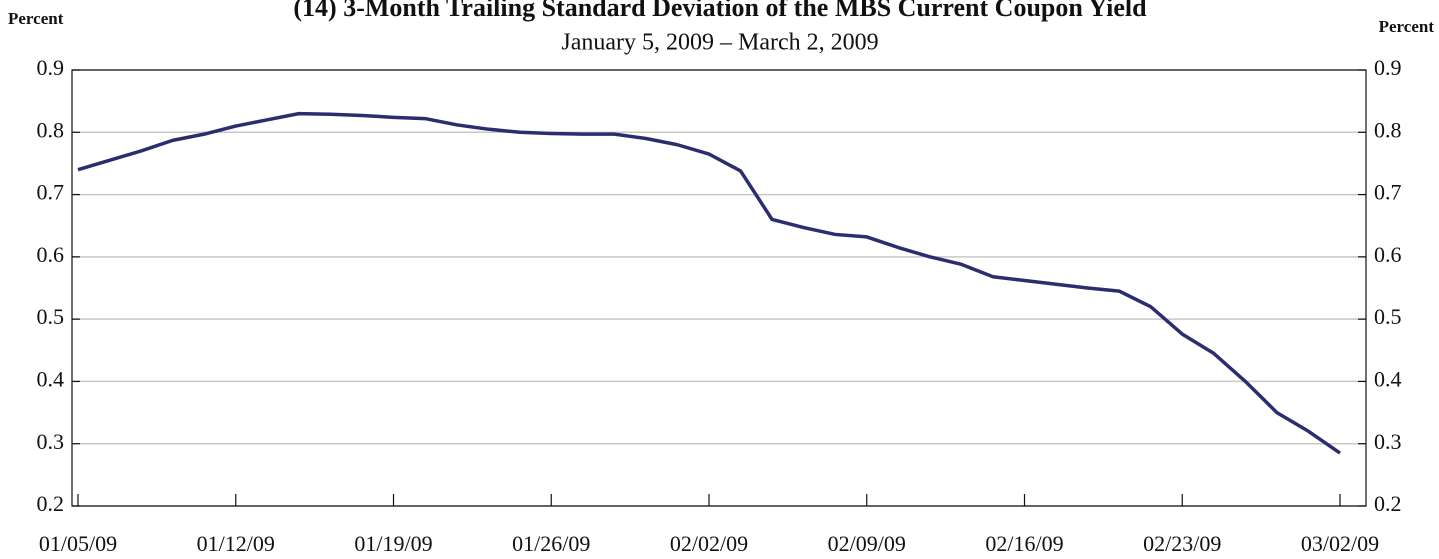 Image resolution: width=1439 pixels, height=559 pixels. What do you see at coordinates (1407, 26) in the screenshot?
I see `y2-axis-label: Percent` at bounding box center [1407, 26].